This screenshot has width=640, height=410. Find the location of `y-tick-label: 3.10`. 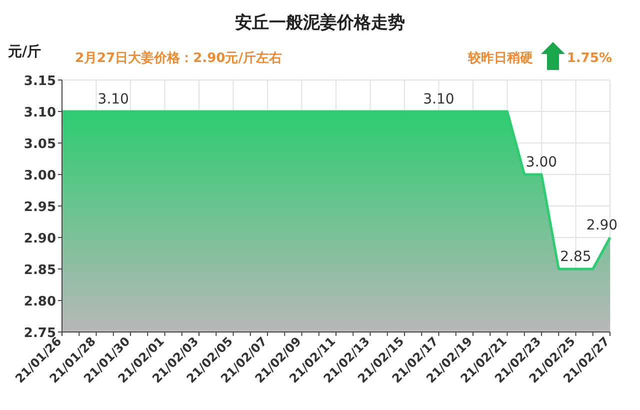

y-tick-label: 3.10 is located at coordinates (40, 113).